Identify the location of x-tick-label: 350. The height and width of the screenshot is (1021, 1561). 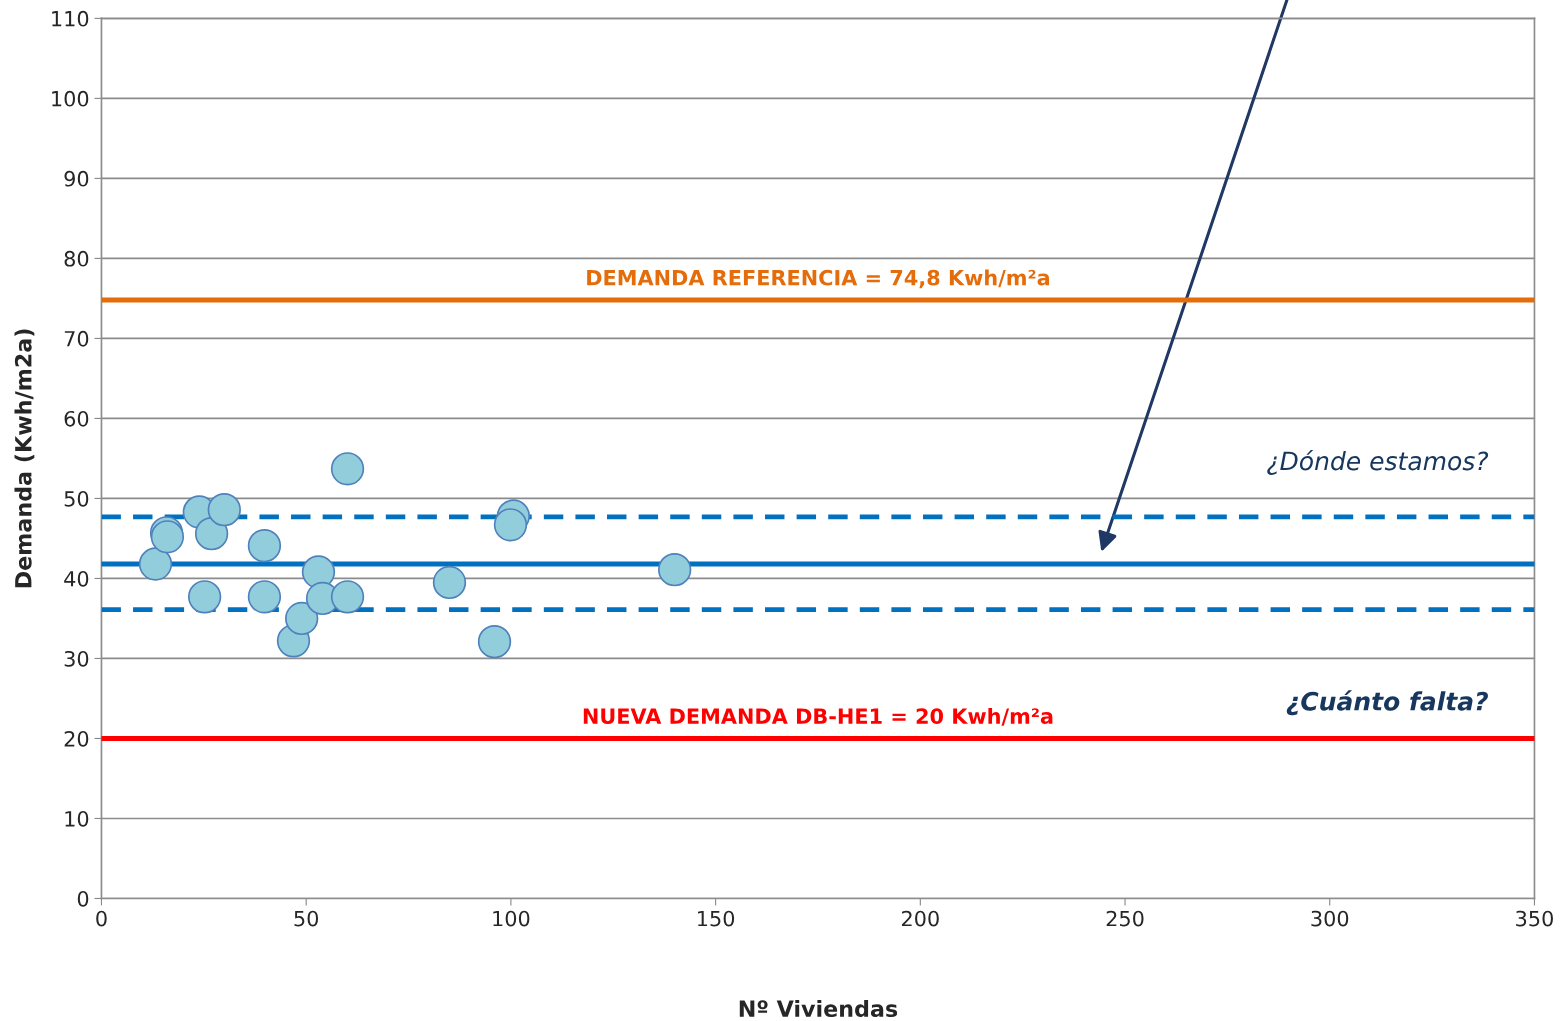
(1534, 918).